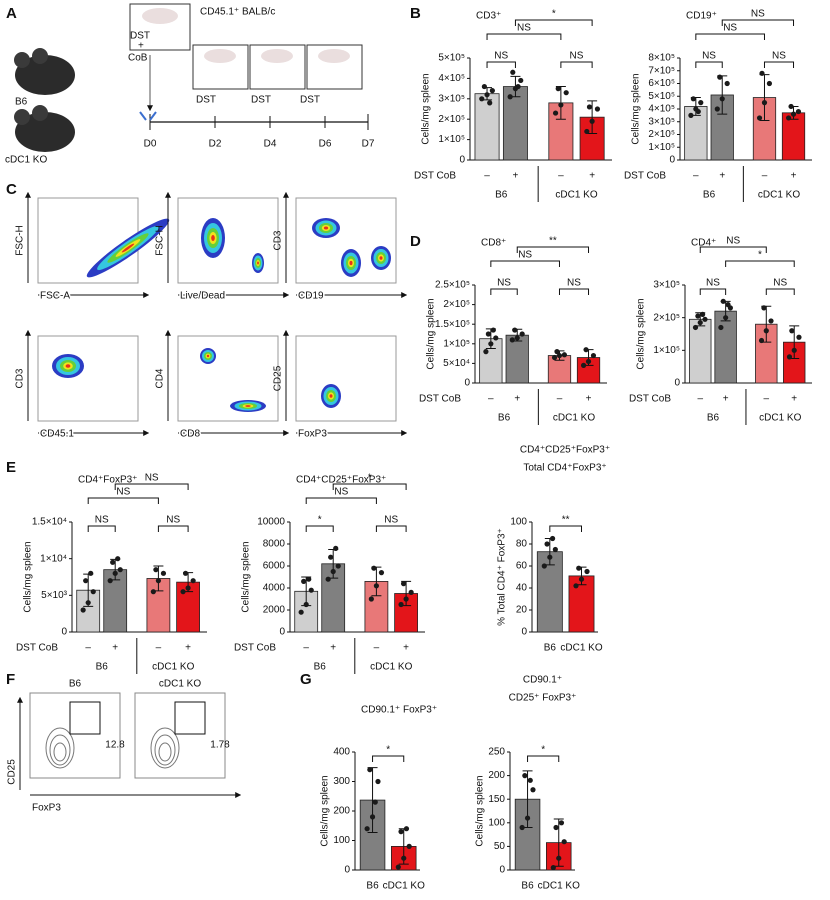 This screenshot has width=830, height=900. Describe the element at coordinates (10, 679) in the screenshot. I see `panel-label: F` at that location.